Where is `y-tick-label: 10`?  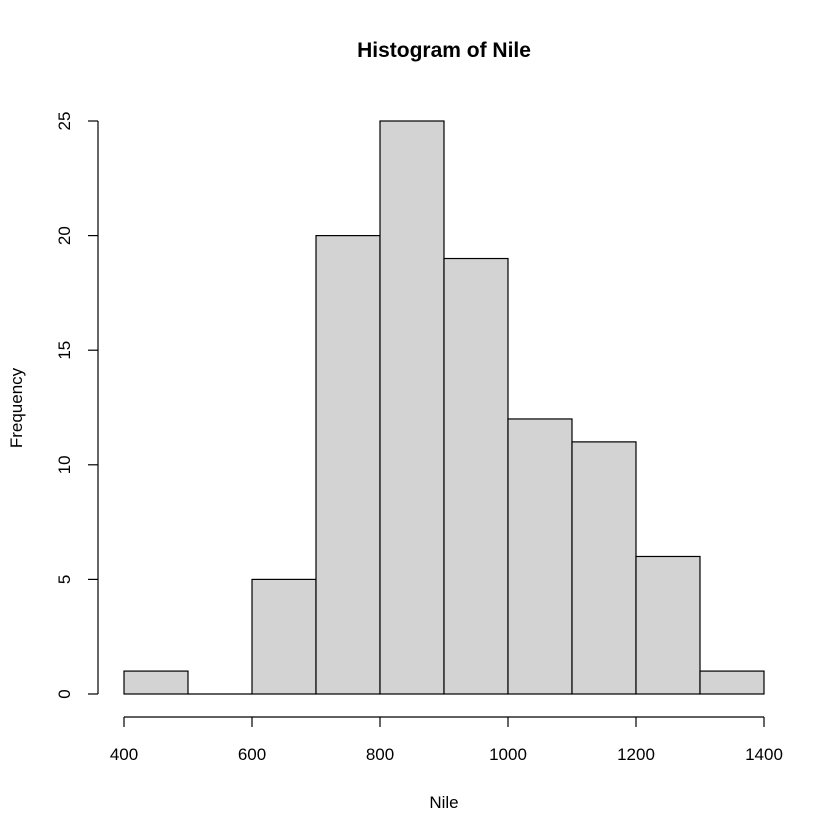
y-tick-label: 10 is located at coordinates (64, 464).